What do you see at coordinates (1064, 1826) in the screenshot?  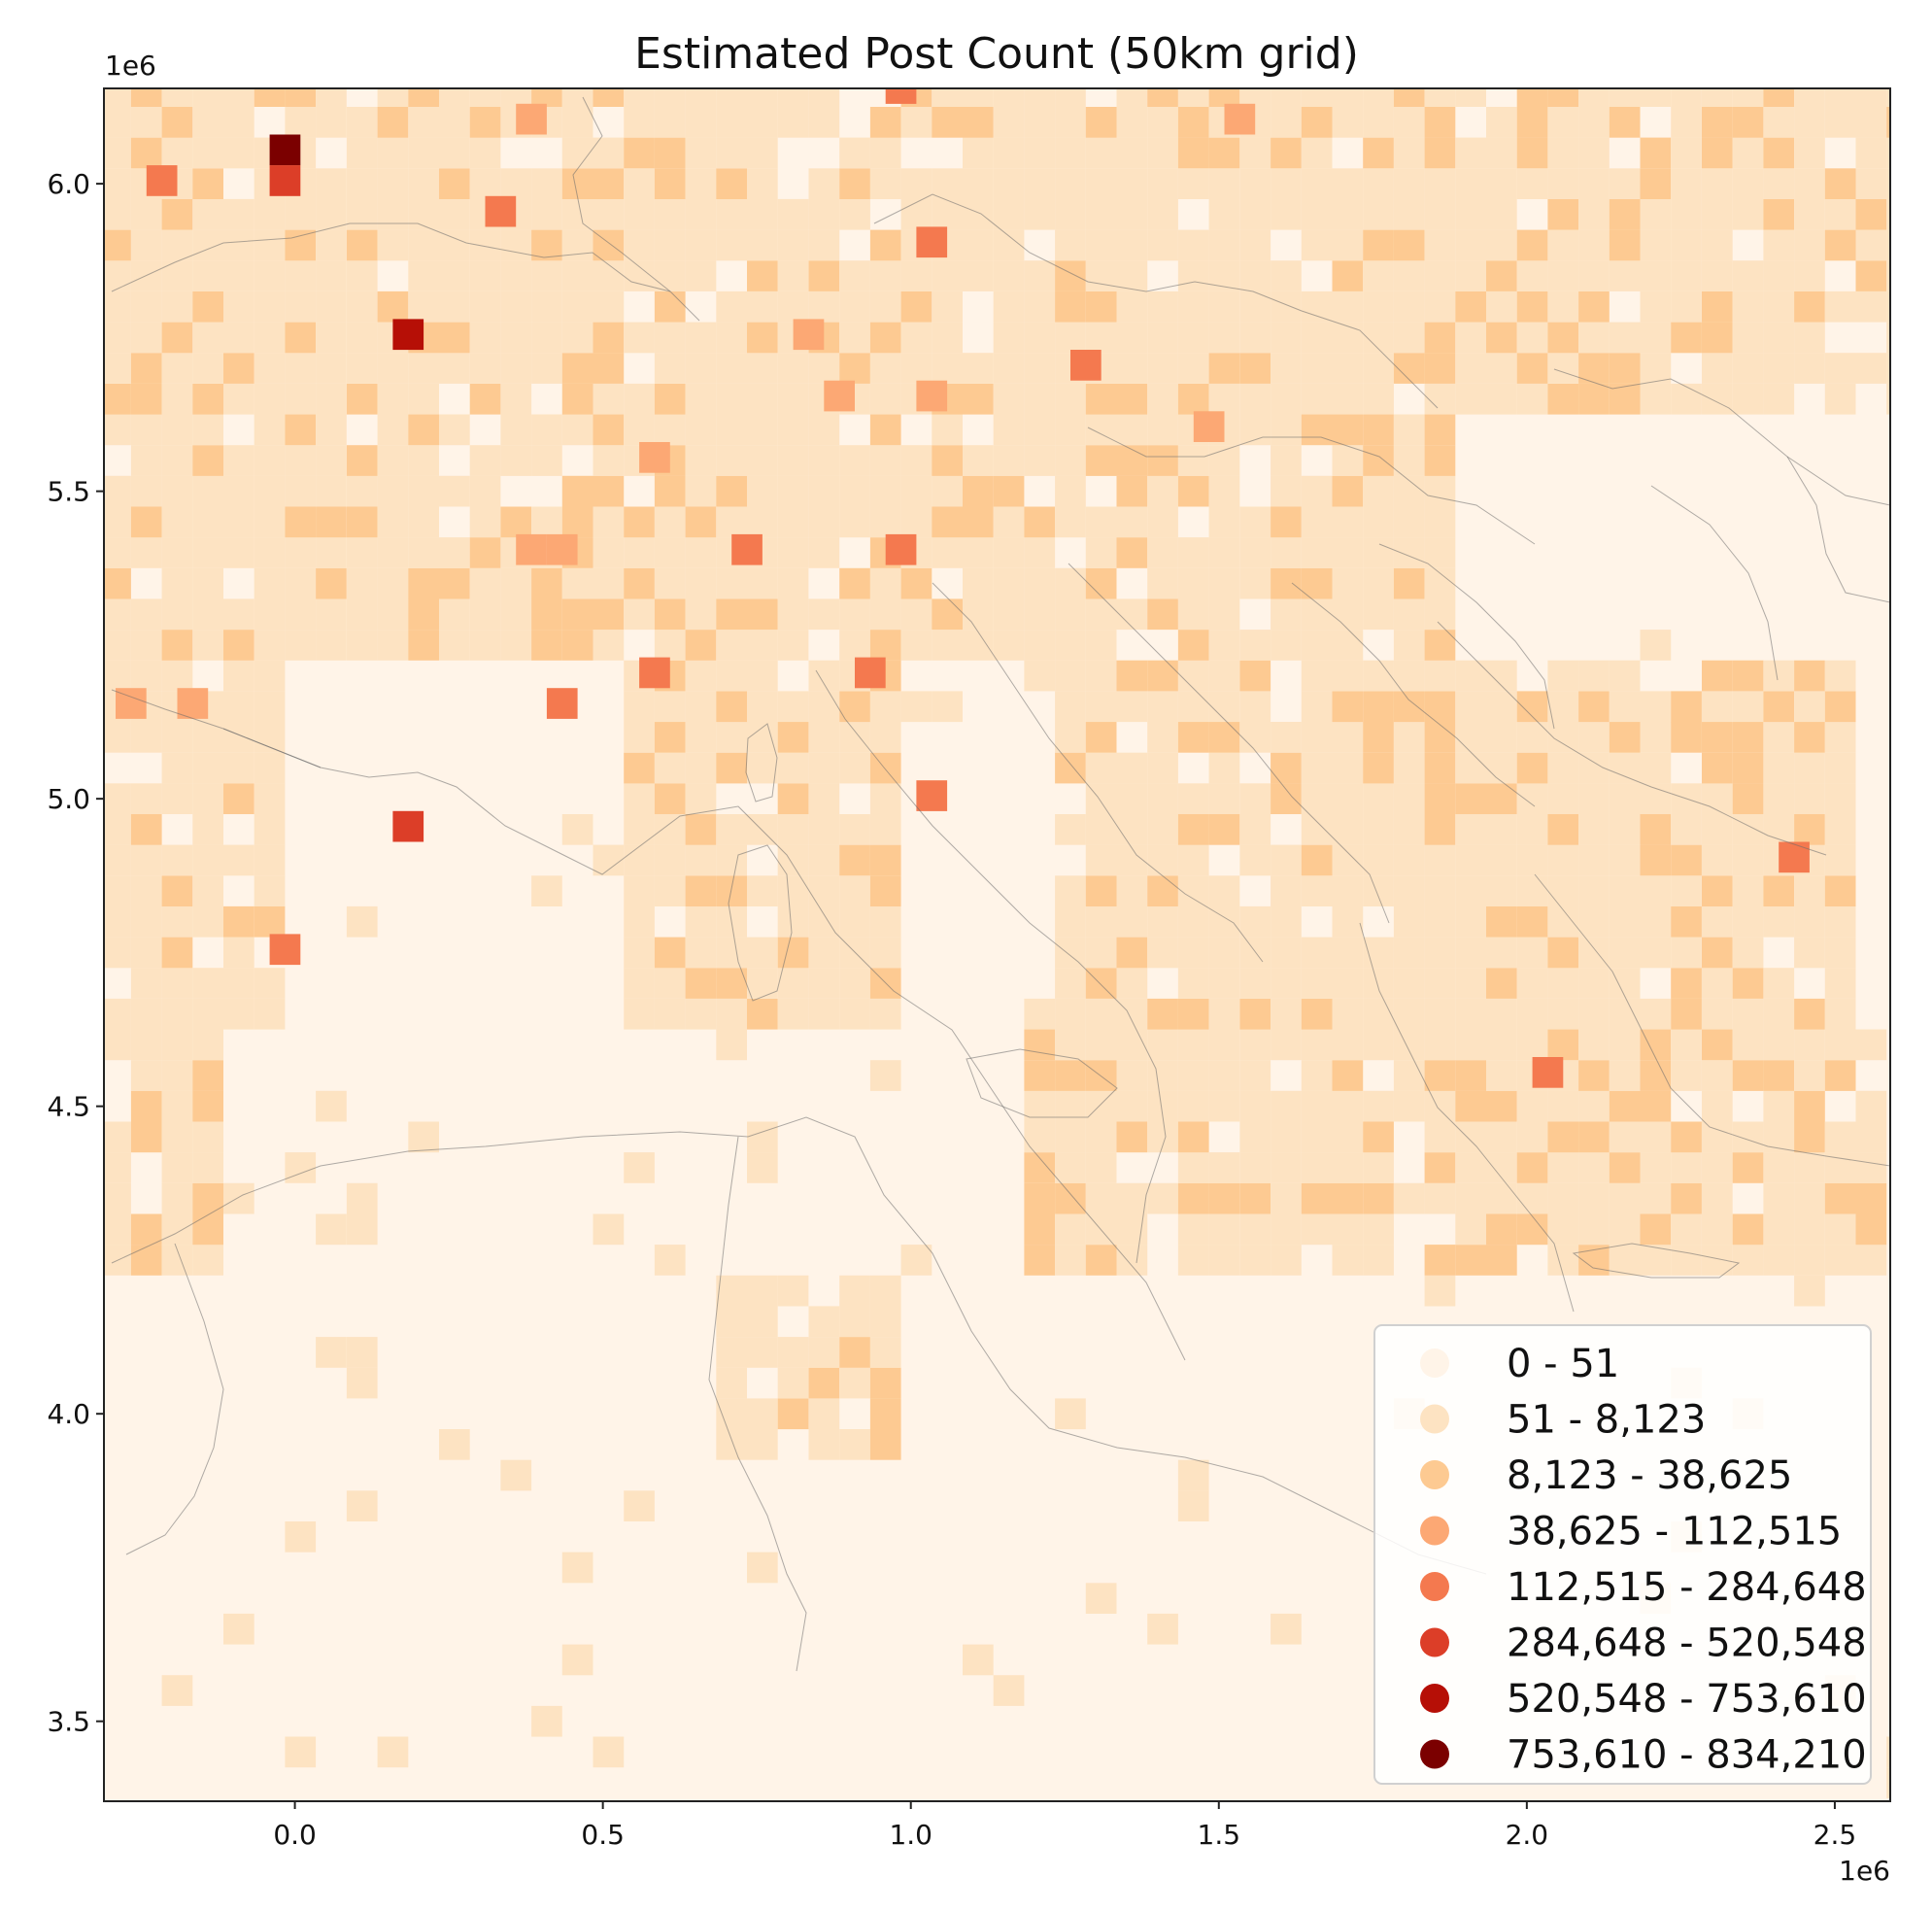 I see `x-axis-ticks: 0.0 0.5 1.0 1.5 2.0 2.5` at bounding box center [1064, 1826].